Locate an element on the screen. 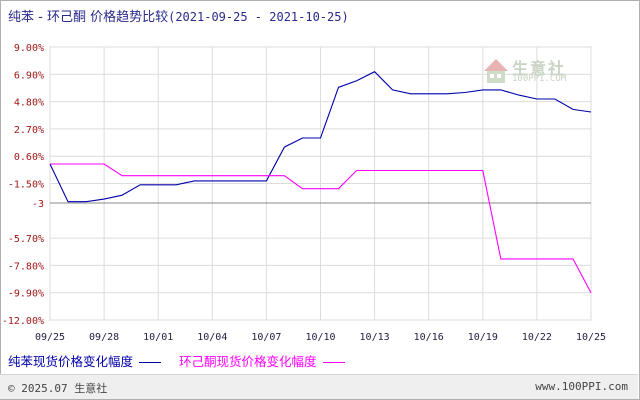  x-tick-label: 10/10 is located at coordinates (320, 337).